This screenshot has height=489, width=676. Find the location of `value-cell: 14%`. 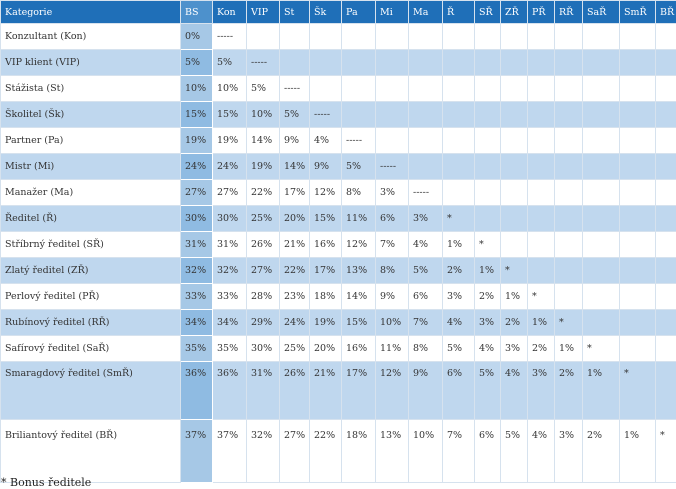

value-cell: 14% is located at coordinates (263, 140).